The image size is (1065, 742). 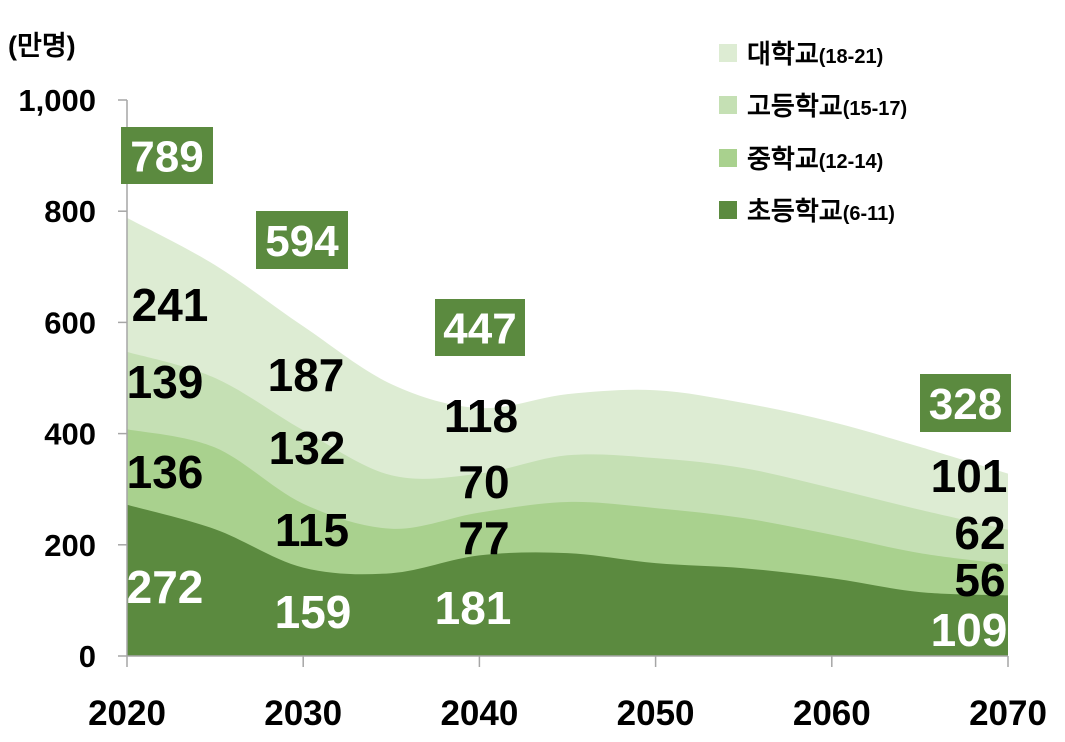 What do you see at coordinates (473, 608) in the screenshot?
I see `data-label-elementary-2040: 181` at bounding box center [473, 608].